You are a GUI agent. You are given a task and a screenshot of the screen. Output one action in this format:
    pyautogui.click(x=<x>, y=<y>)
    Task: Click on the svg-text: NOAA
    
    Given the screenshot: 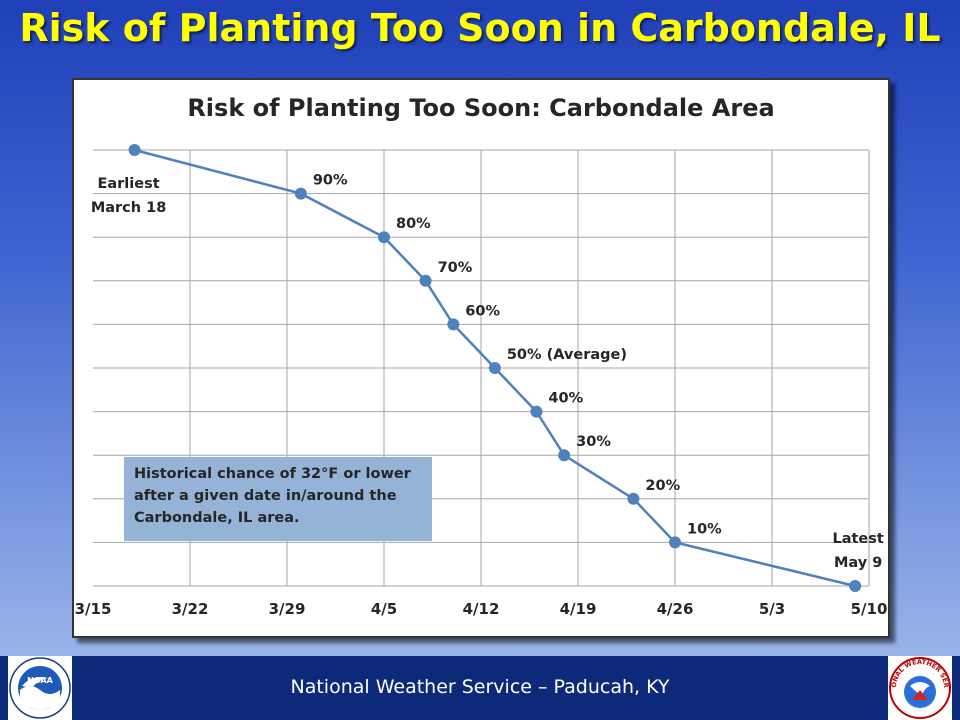 What is the action you would take?
    pyautogui.click(x=40, y=680)
    